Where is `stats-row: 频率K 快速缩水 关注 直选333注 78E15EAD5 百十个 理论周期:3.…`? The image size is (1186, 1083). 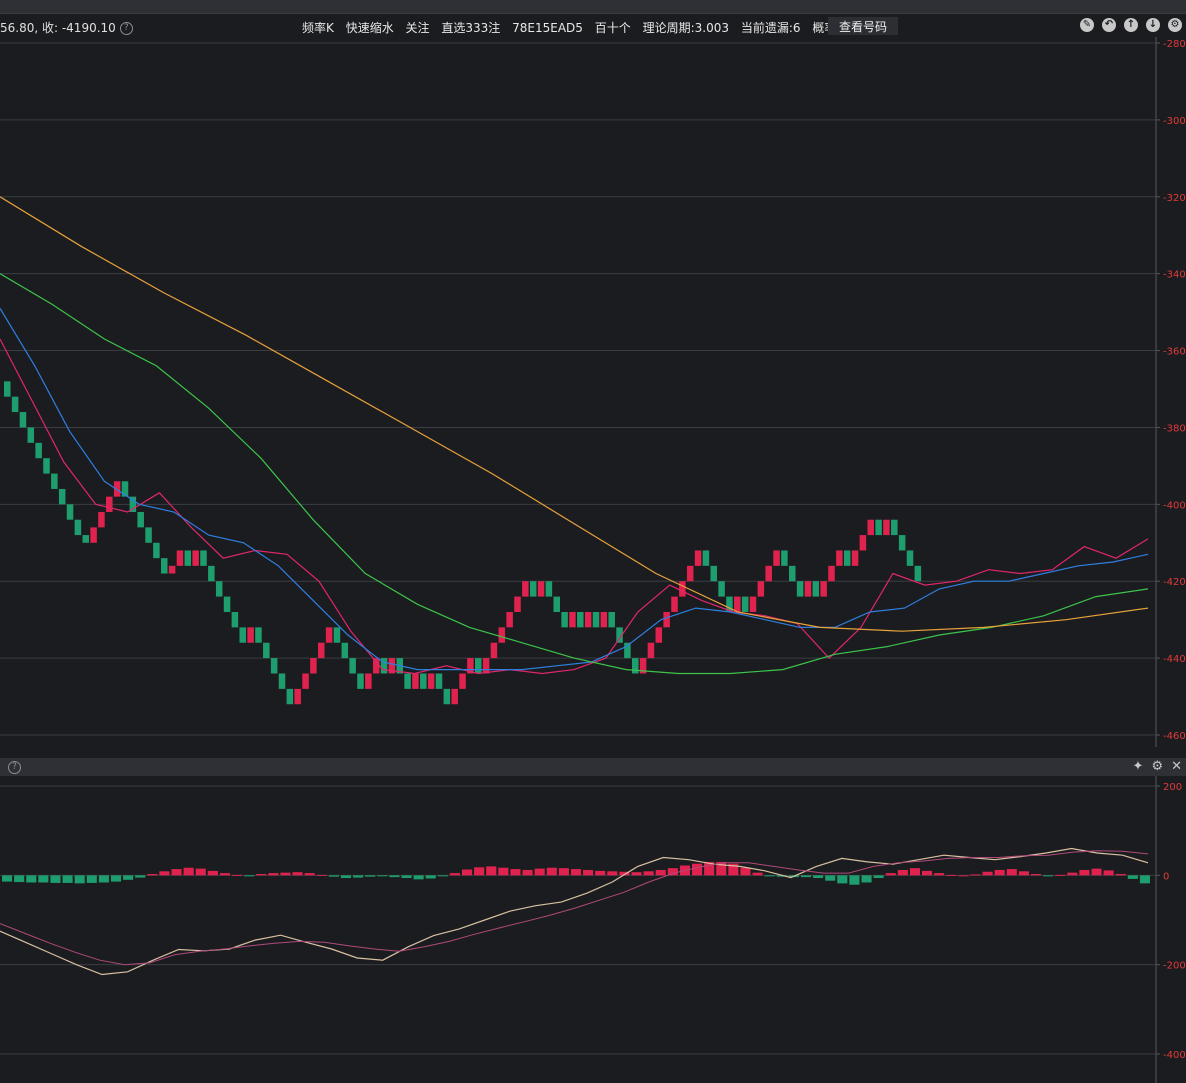 stats-row: 频率K 快速缩水 关注 直选333注 78E15EAD5 百十个 理论周期:3.… is located at coordinates (594, 27).